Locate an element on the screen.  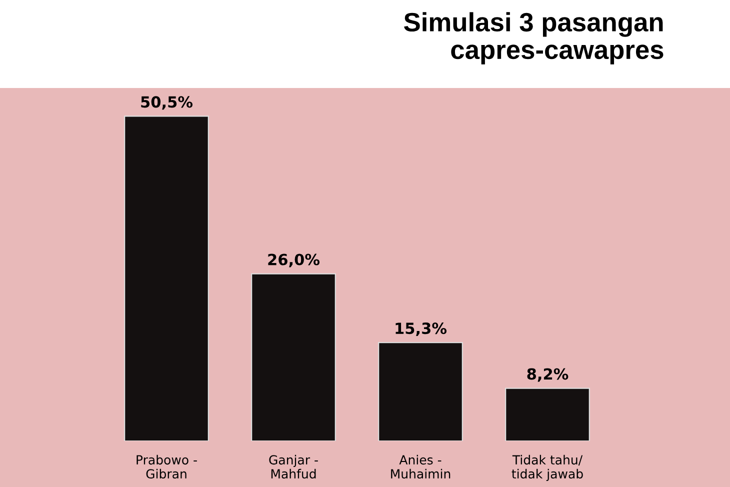
chart-title: Simulasi 3 pasangan capres-cawapres is located at coordinates (534, 38).